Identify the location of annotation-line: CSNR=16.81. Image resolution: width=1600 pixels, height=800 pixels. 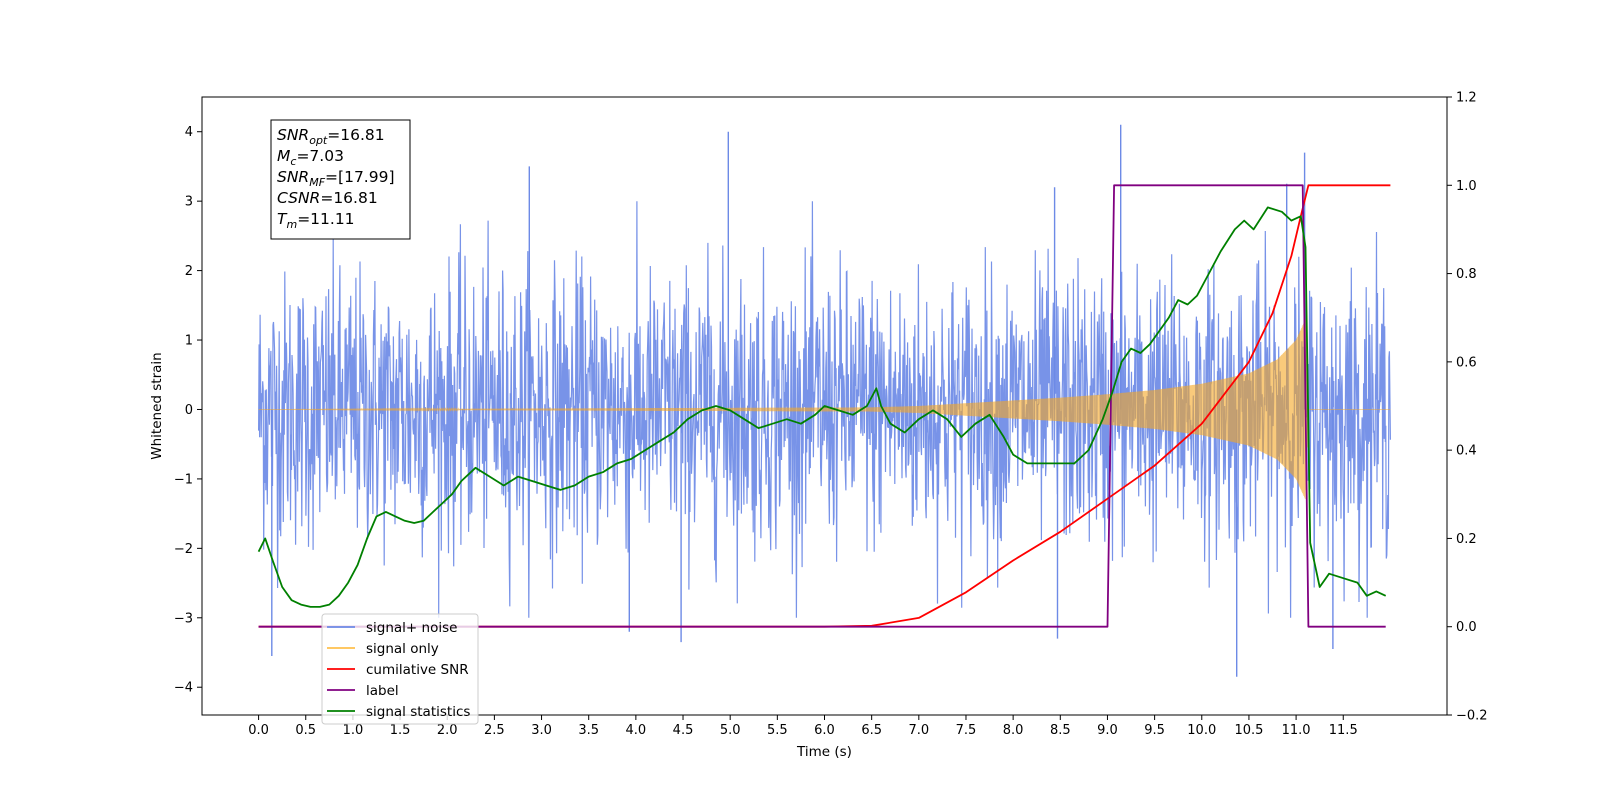
(327, 198).